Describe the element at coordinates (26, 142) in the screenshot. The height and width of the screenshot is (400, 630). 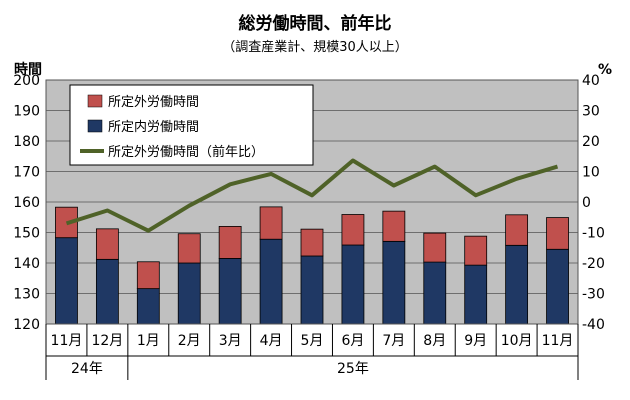
I see `y-tick-label-left: 180` at that location.